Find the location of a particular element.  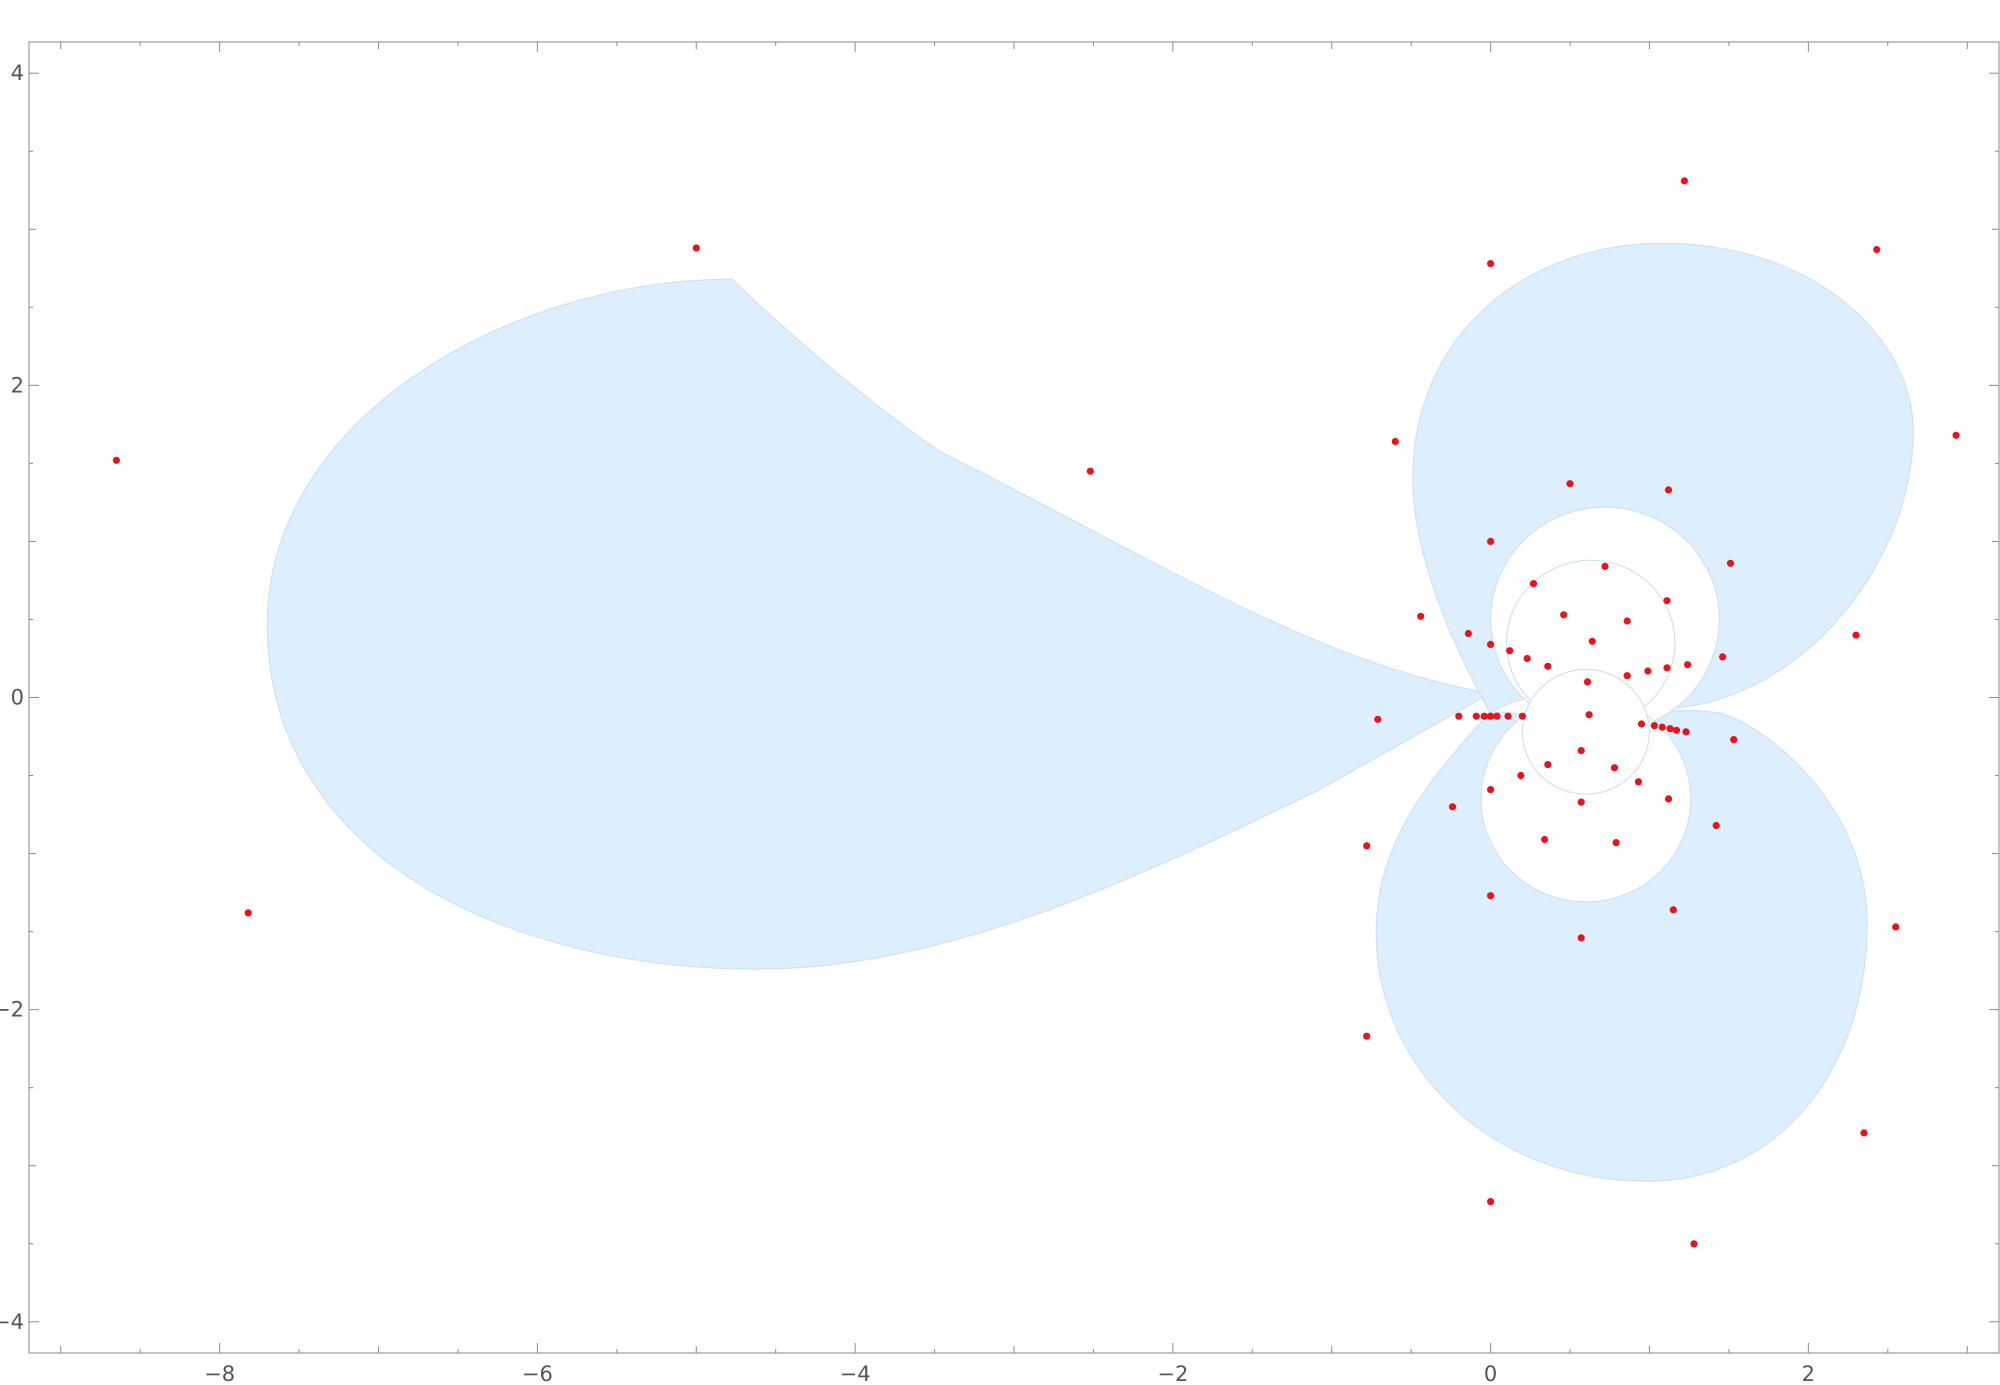

x-tick-label: −4 is located at coordinates (855, 1373).